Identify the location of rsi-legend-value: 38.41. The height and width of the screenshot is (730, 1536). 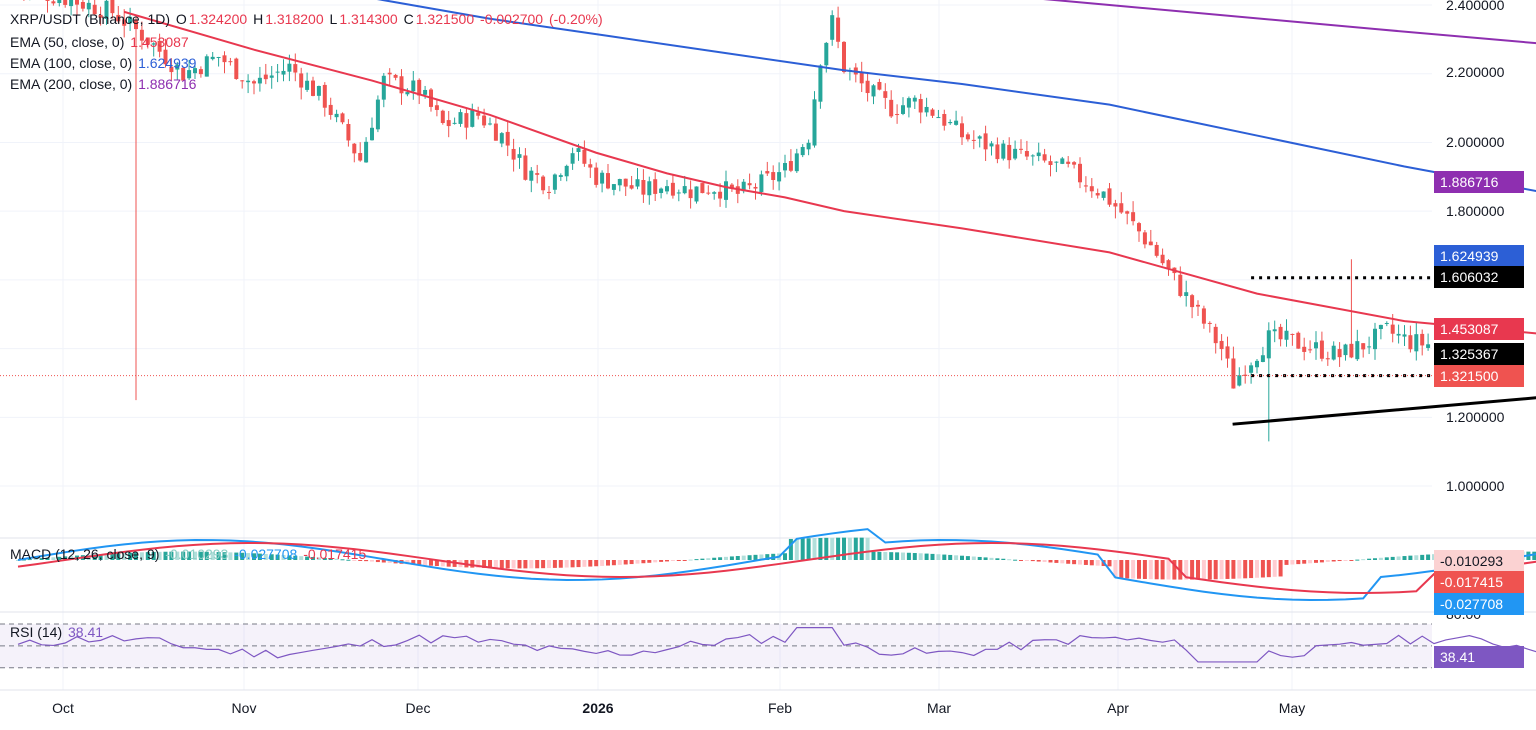
(86, 632).